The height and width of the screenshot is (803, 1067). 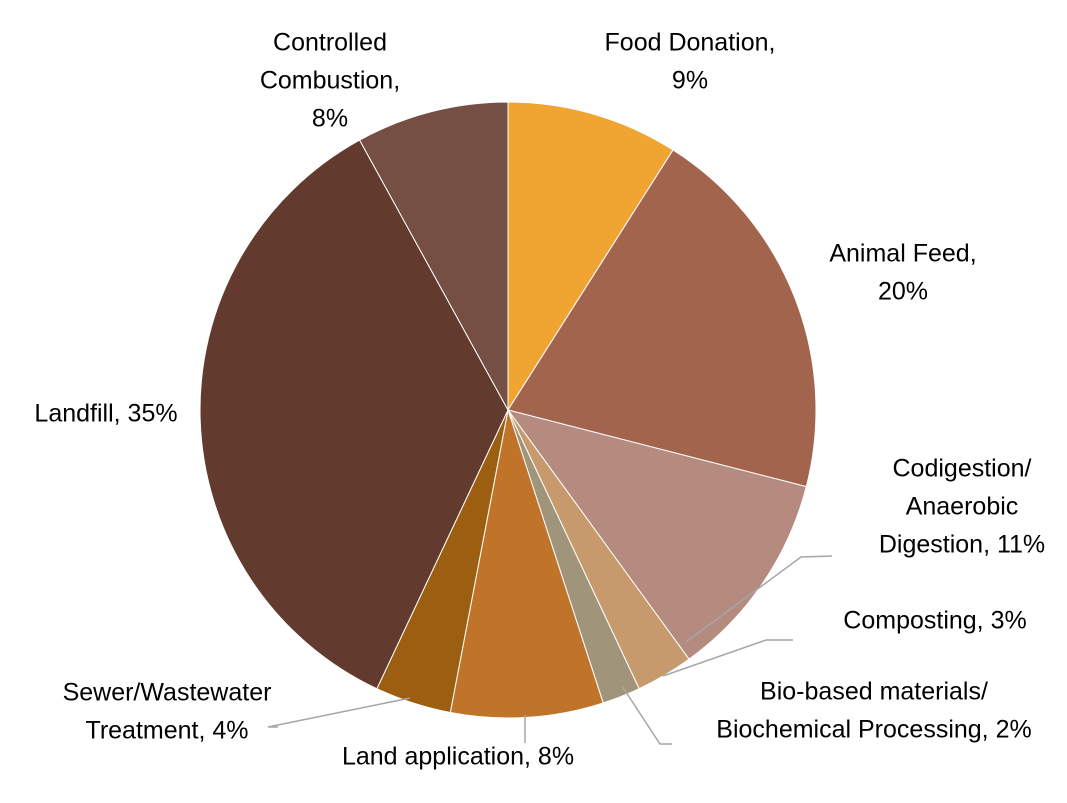 I want to click on slice-label-line: Codigestion/, so click(x=962, y=469).